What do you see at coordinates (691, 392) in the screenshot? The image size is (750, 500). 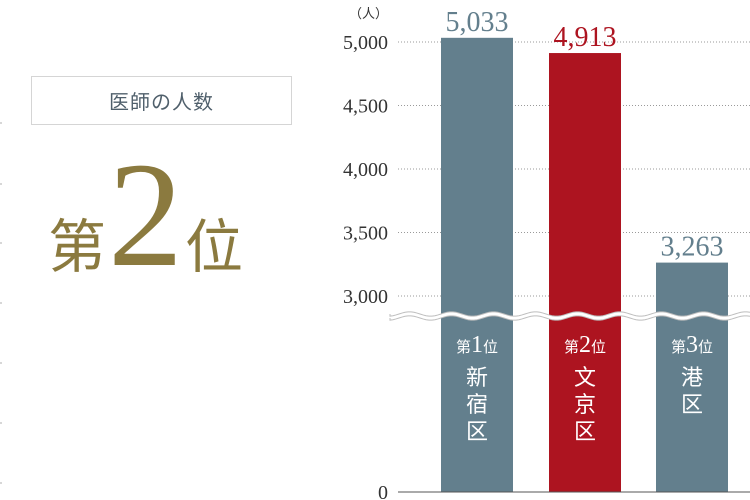 I see `x-category-label: 港区` at bounding box center [691, 392].